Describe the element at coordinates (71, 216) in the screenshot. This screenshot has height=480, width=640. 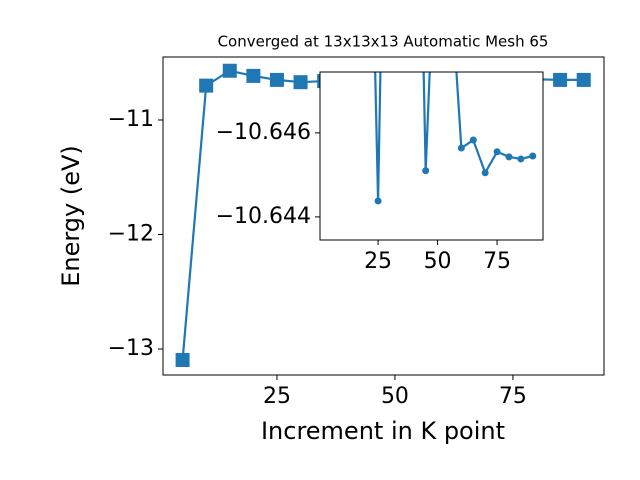
I see `y-axis-label: Energy (eV)` at that location.